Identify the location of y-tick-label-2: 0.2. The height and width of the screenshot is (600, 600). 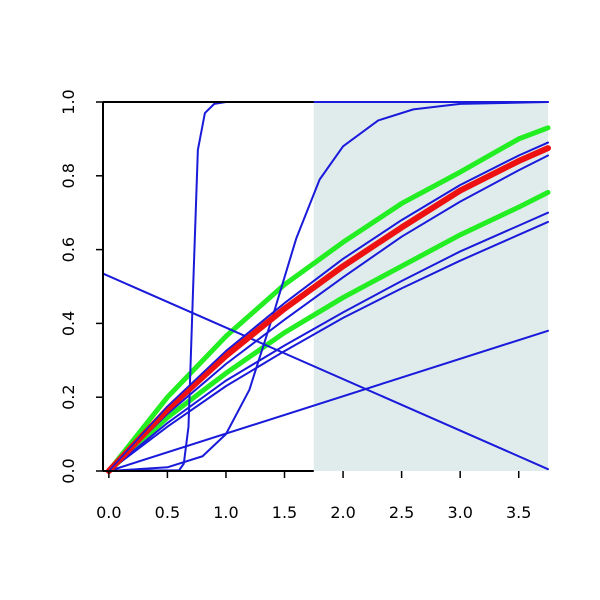
(68, 396).